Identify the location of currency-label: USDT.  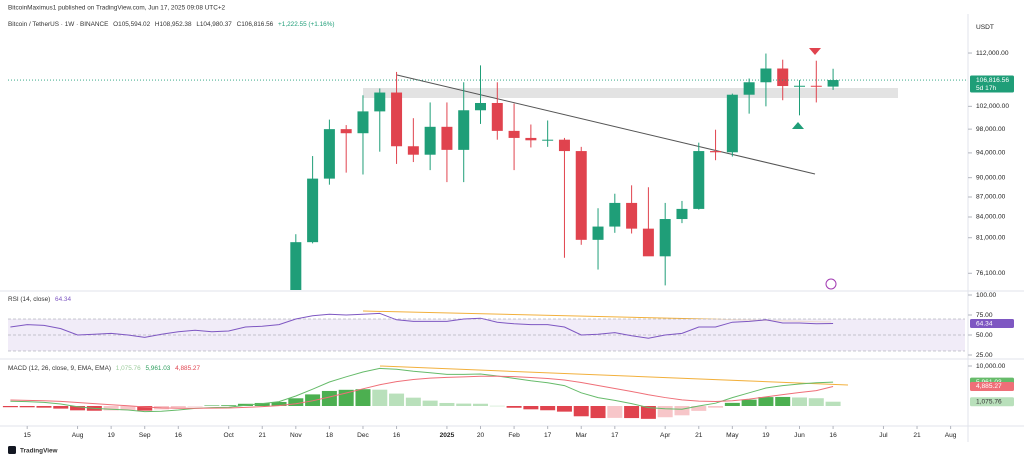
(985, 27).